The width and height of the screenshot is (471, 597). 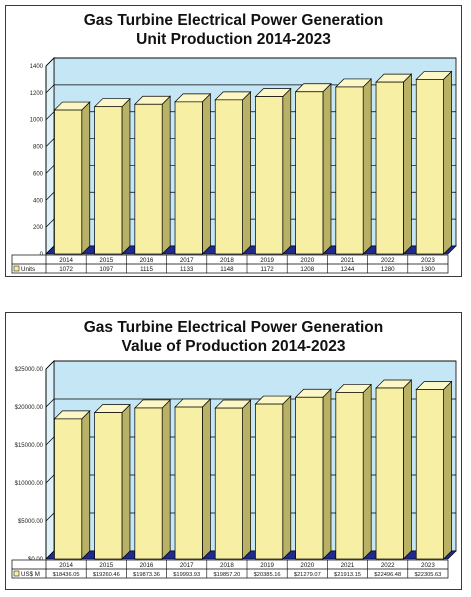 I want to click on data-value-label: 1300, so click(x=428, y=269).